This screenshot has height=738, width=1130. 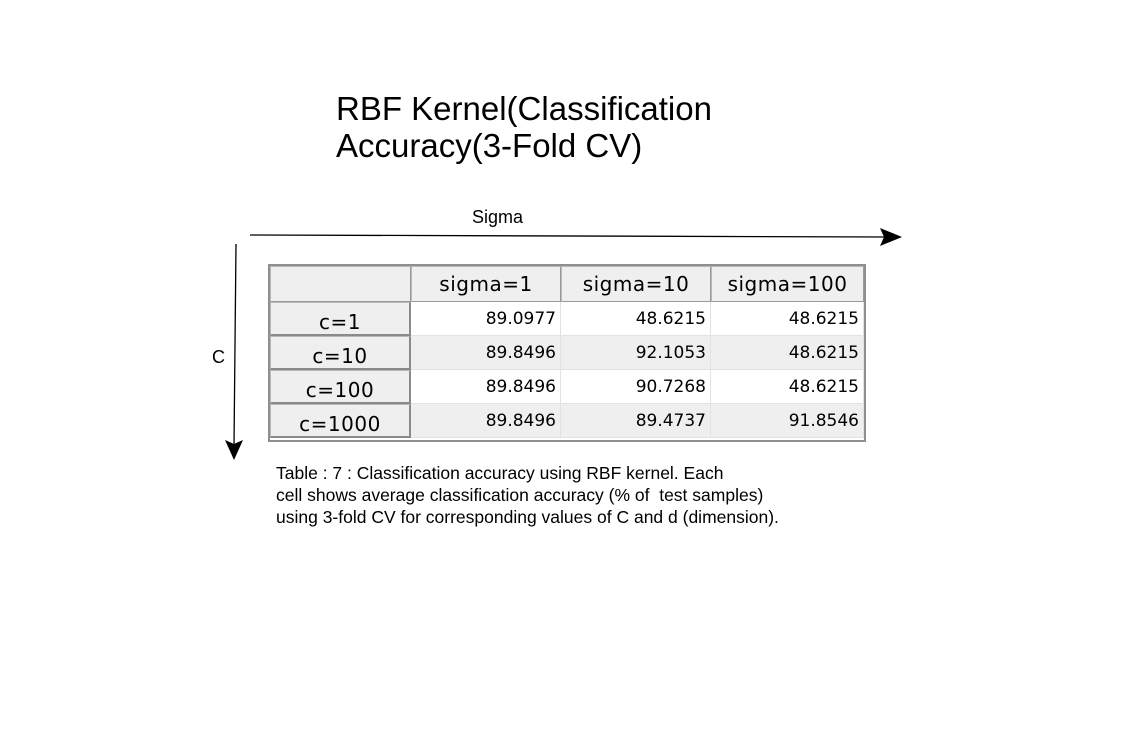 What do you see at coordinates (636, 387) in the screenshot?
I see `table-cell: 90.7268` at bounding box center [636, 387].